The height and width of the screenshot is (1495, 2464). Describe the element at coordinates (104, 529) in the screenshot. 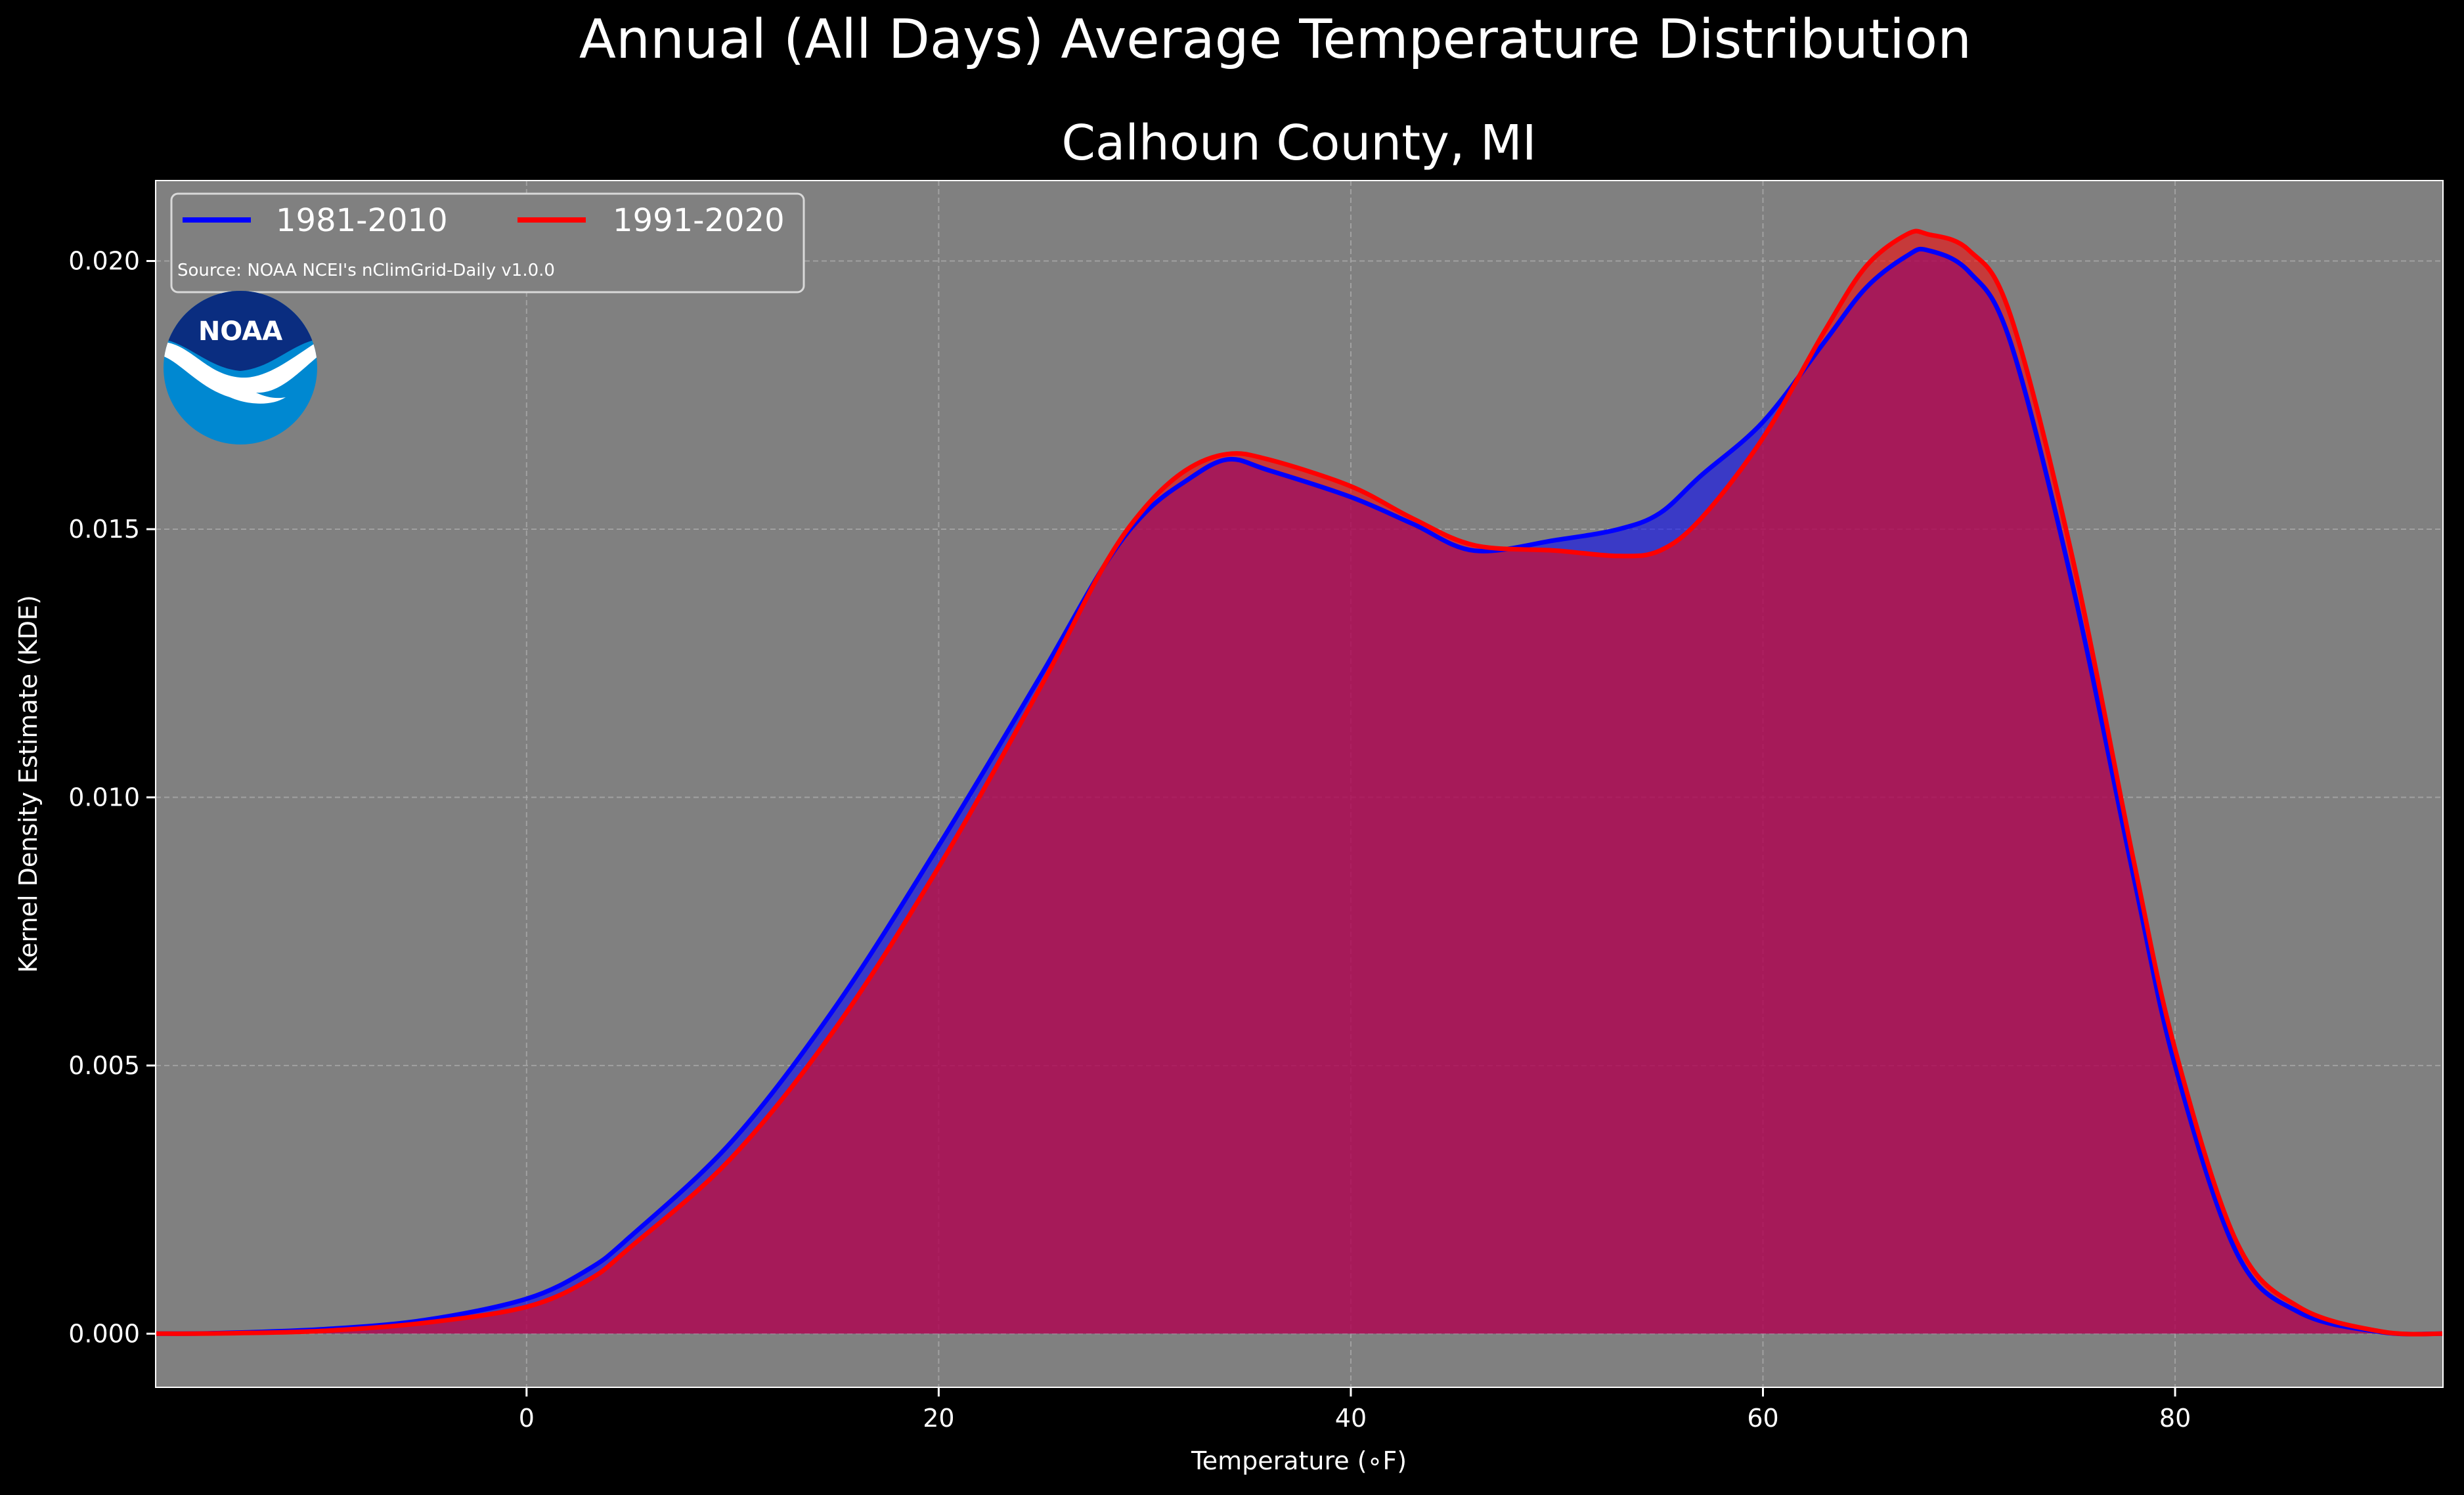

I see `y-tick-label: 0.015` at that location.